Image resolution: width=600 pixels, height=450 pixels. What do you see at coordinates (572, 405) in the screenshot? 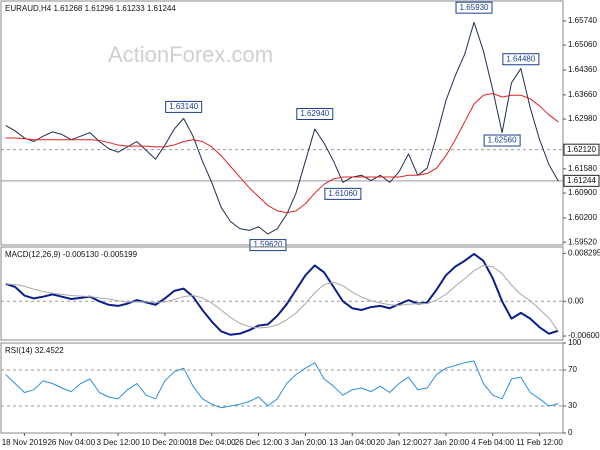
I see `y-tick-label: 30` at bounding box center [572, 405].